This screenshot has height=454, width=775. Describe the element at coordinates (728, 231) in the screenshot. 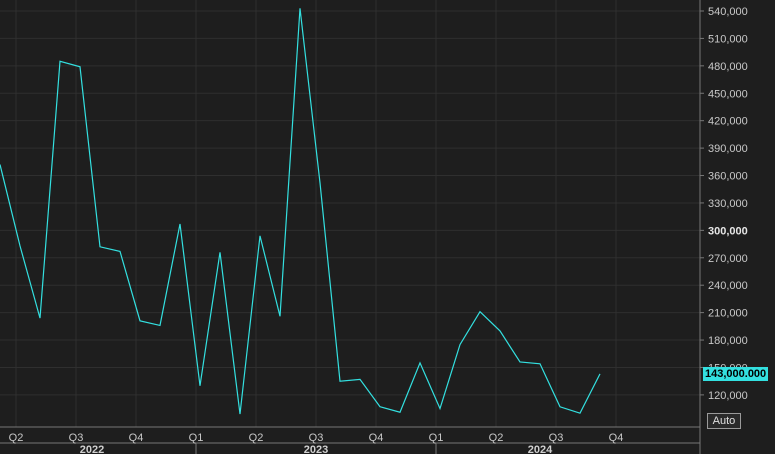

I see `y-tick-label: 300,000` at that location.